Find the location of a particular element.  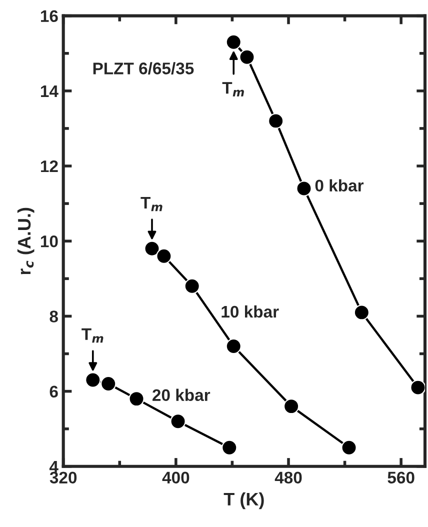

y-tick-label: 14 is located at coordinates (49, 91).